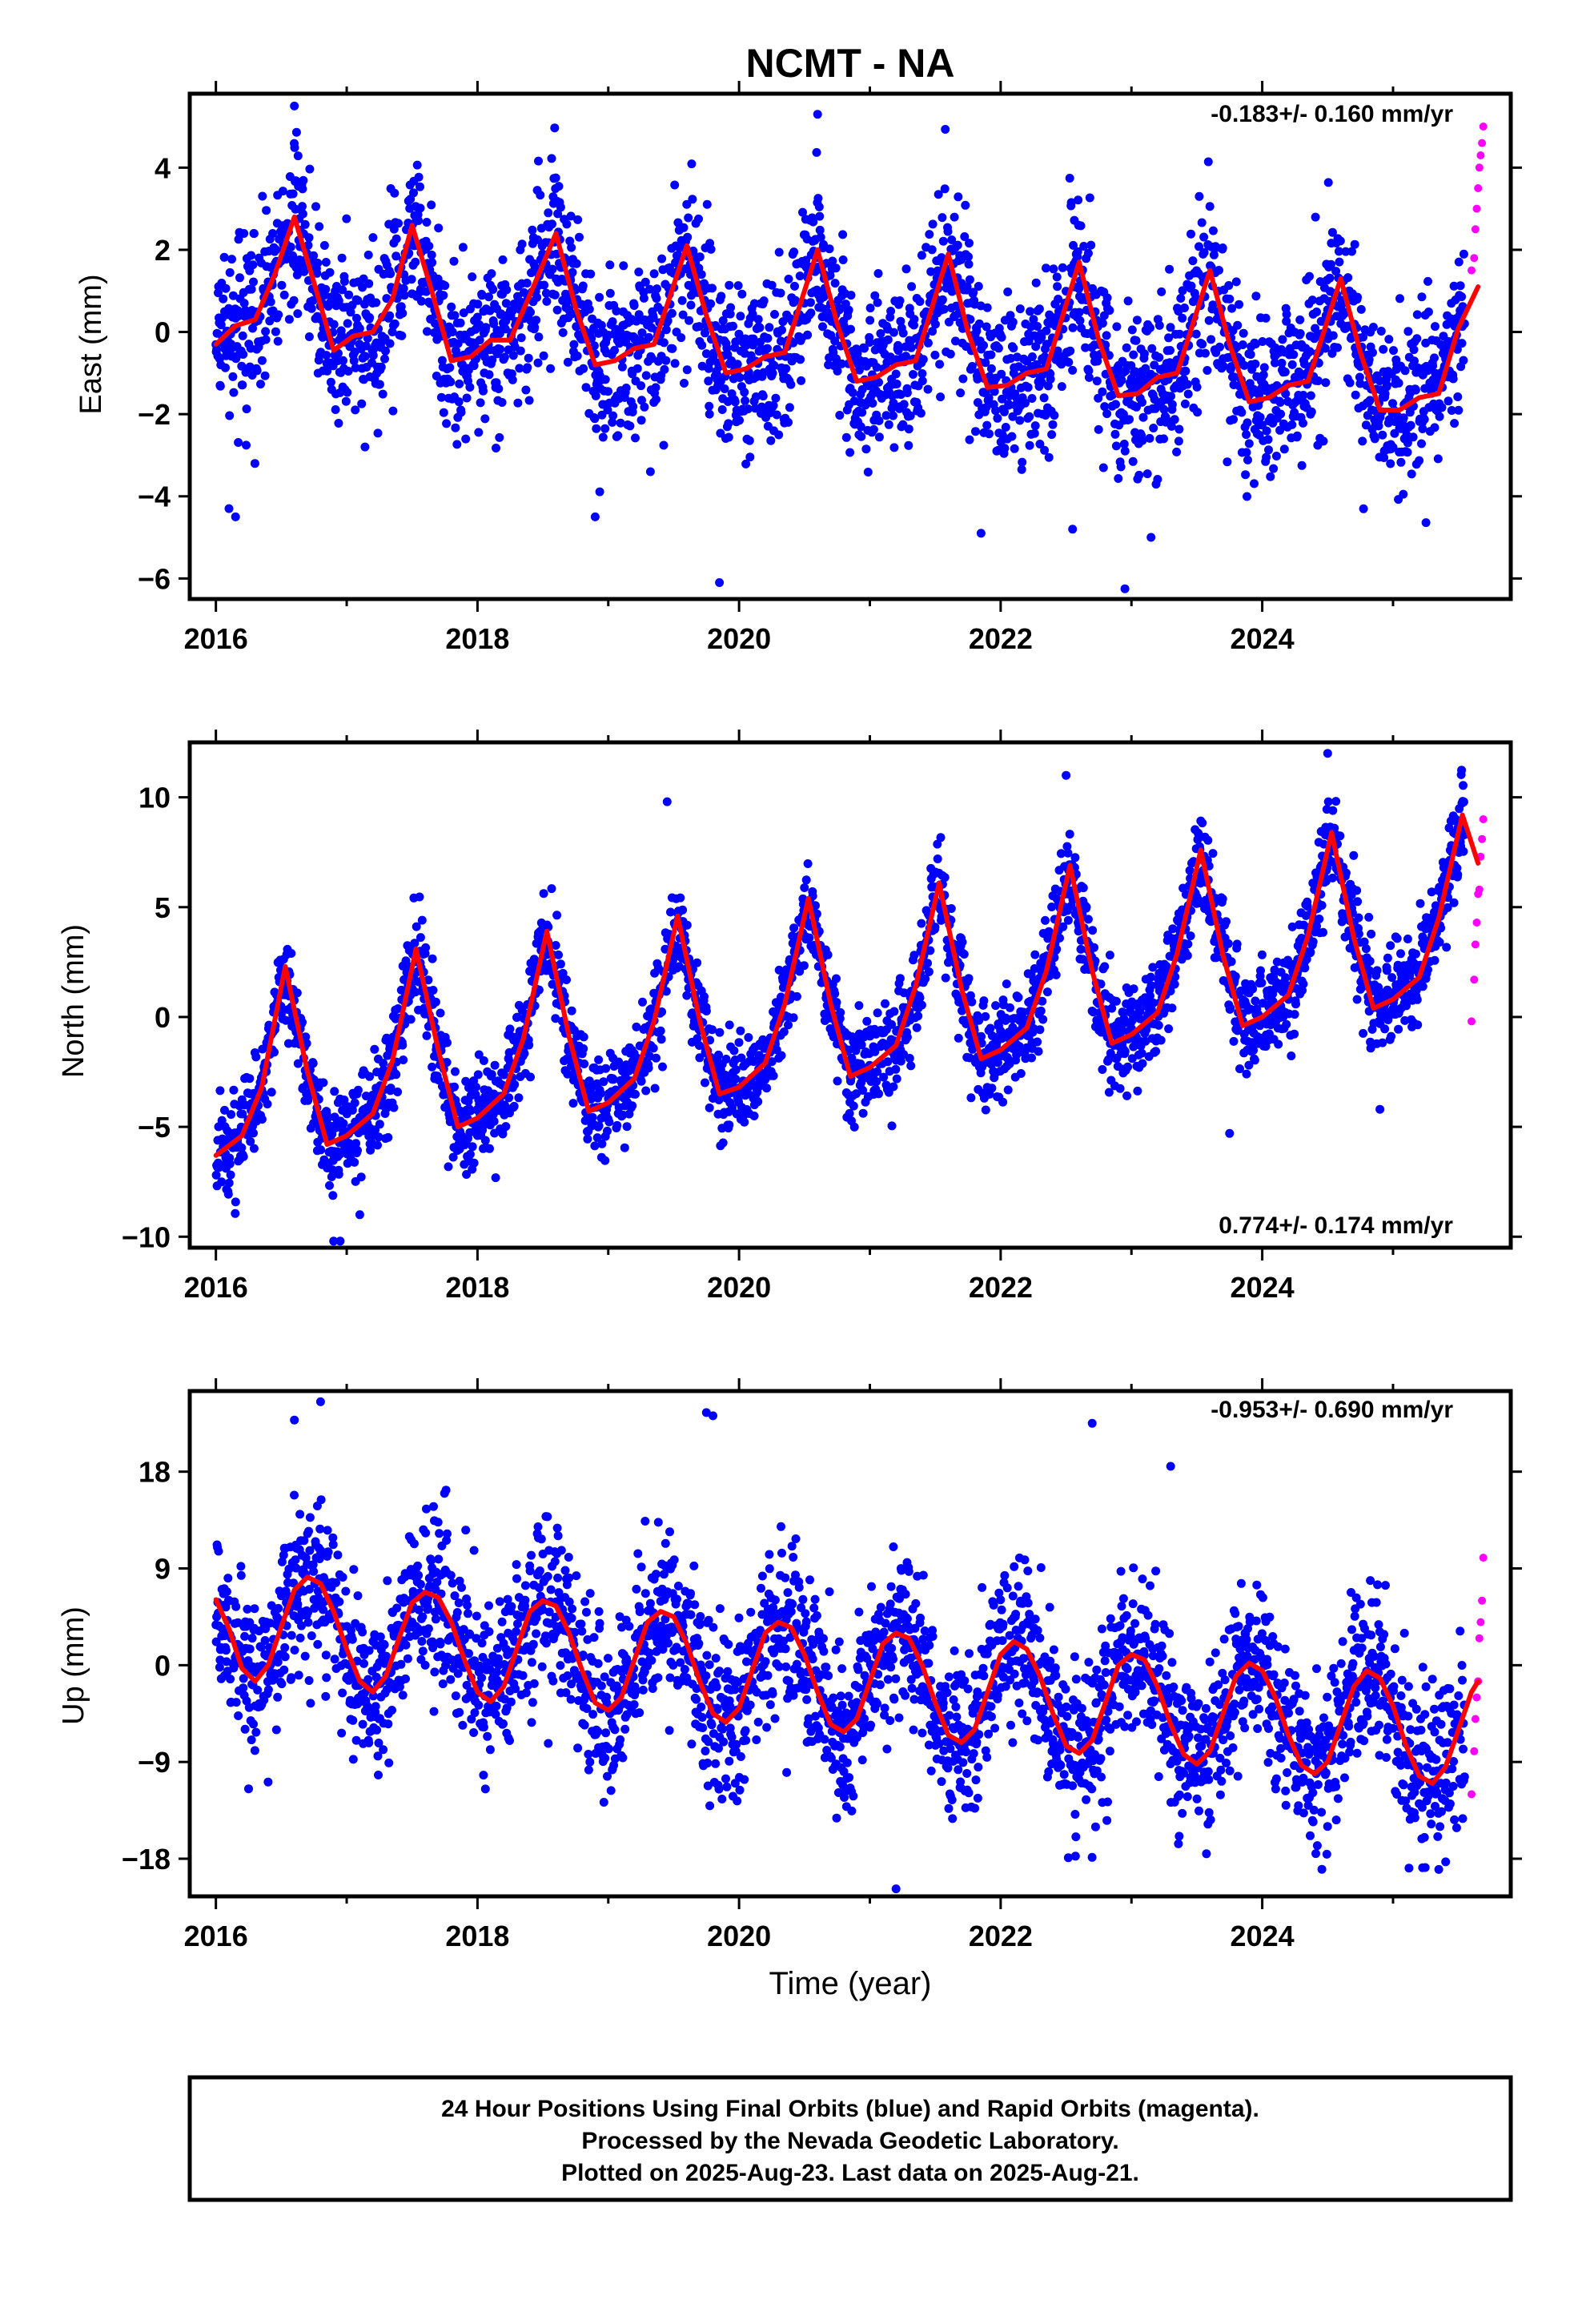 The width and height of the screenshot is (1582, 2324). What do you see at coordinates (1001, 638) in the screenshot?
I see `east-x-tick-label: 2022` at bounding box center [1001, 638].